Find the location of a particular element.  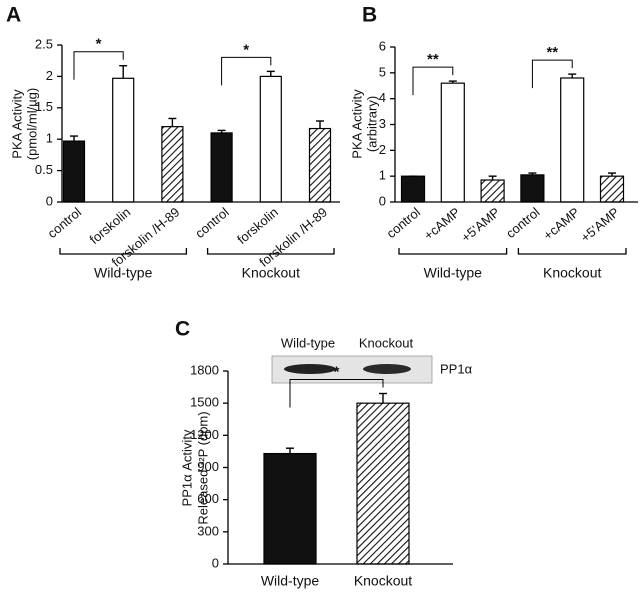

y-tick-label: 300 is located at coordinates (208, 530).